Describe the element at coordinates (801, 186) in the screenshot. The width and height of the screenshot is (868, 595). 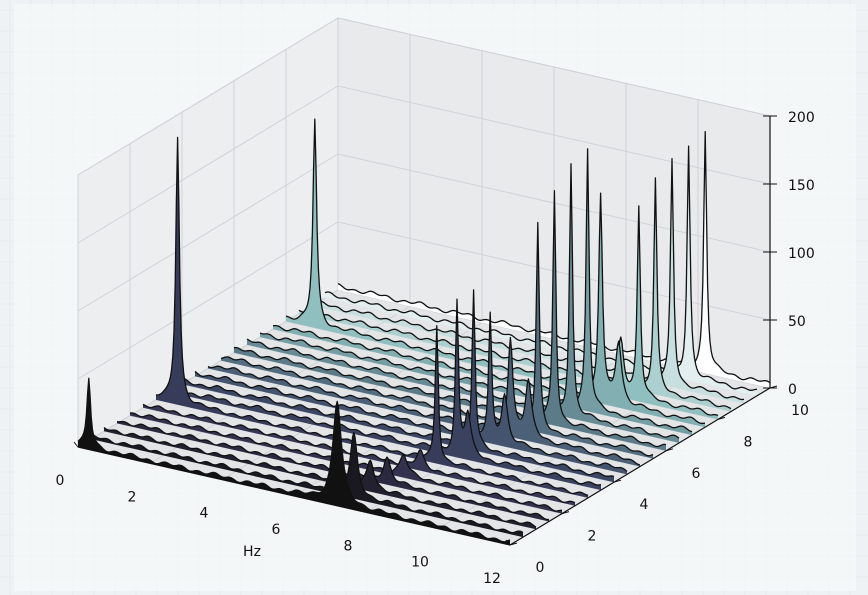
I see `z-tick-label: 150` at that location.